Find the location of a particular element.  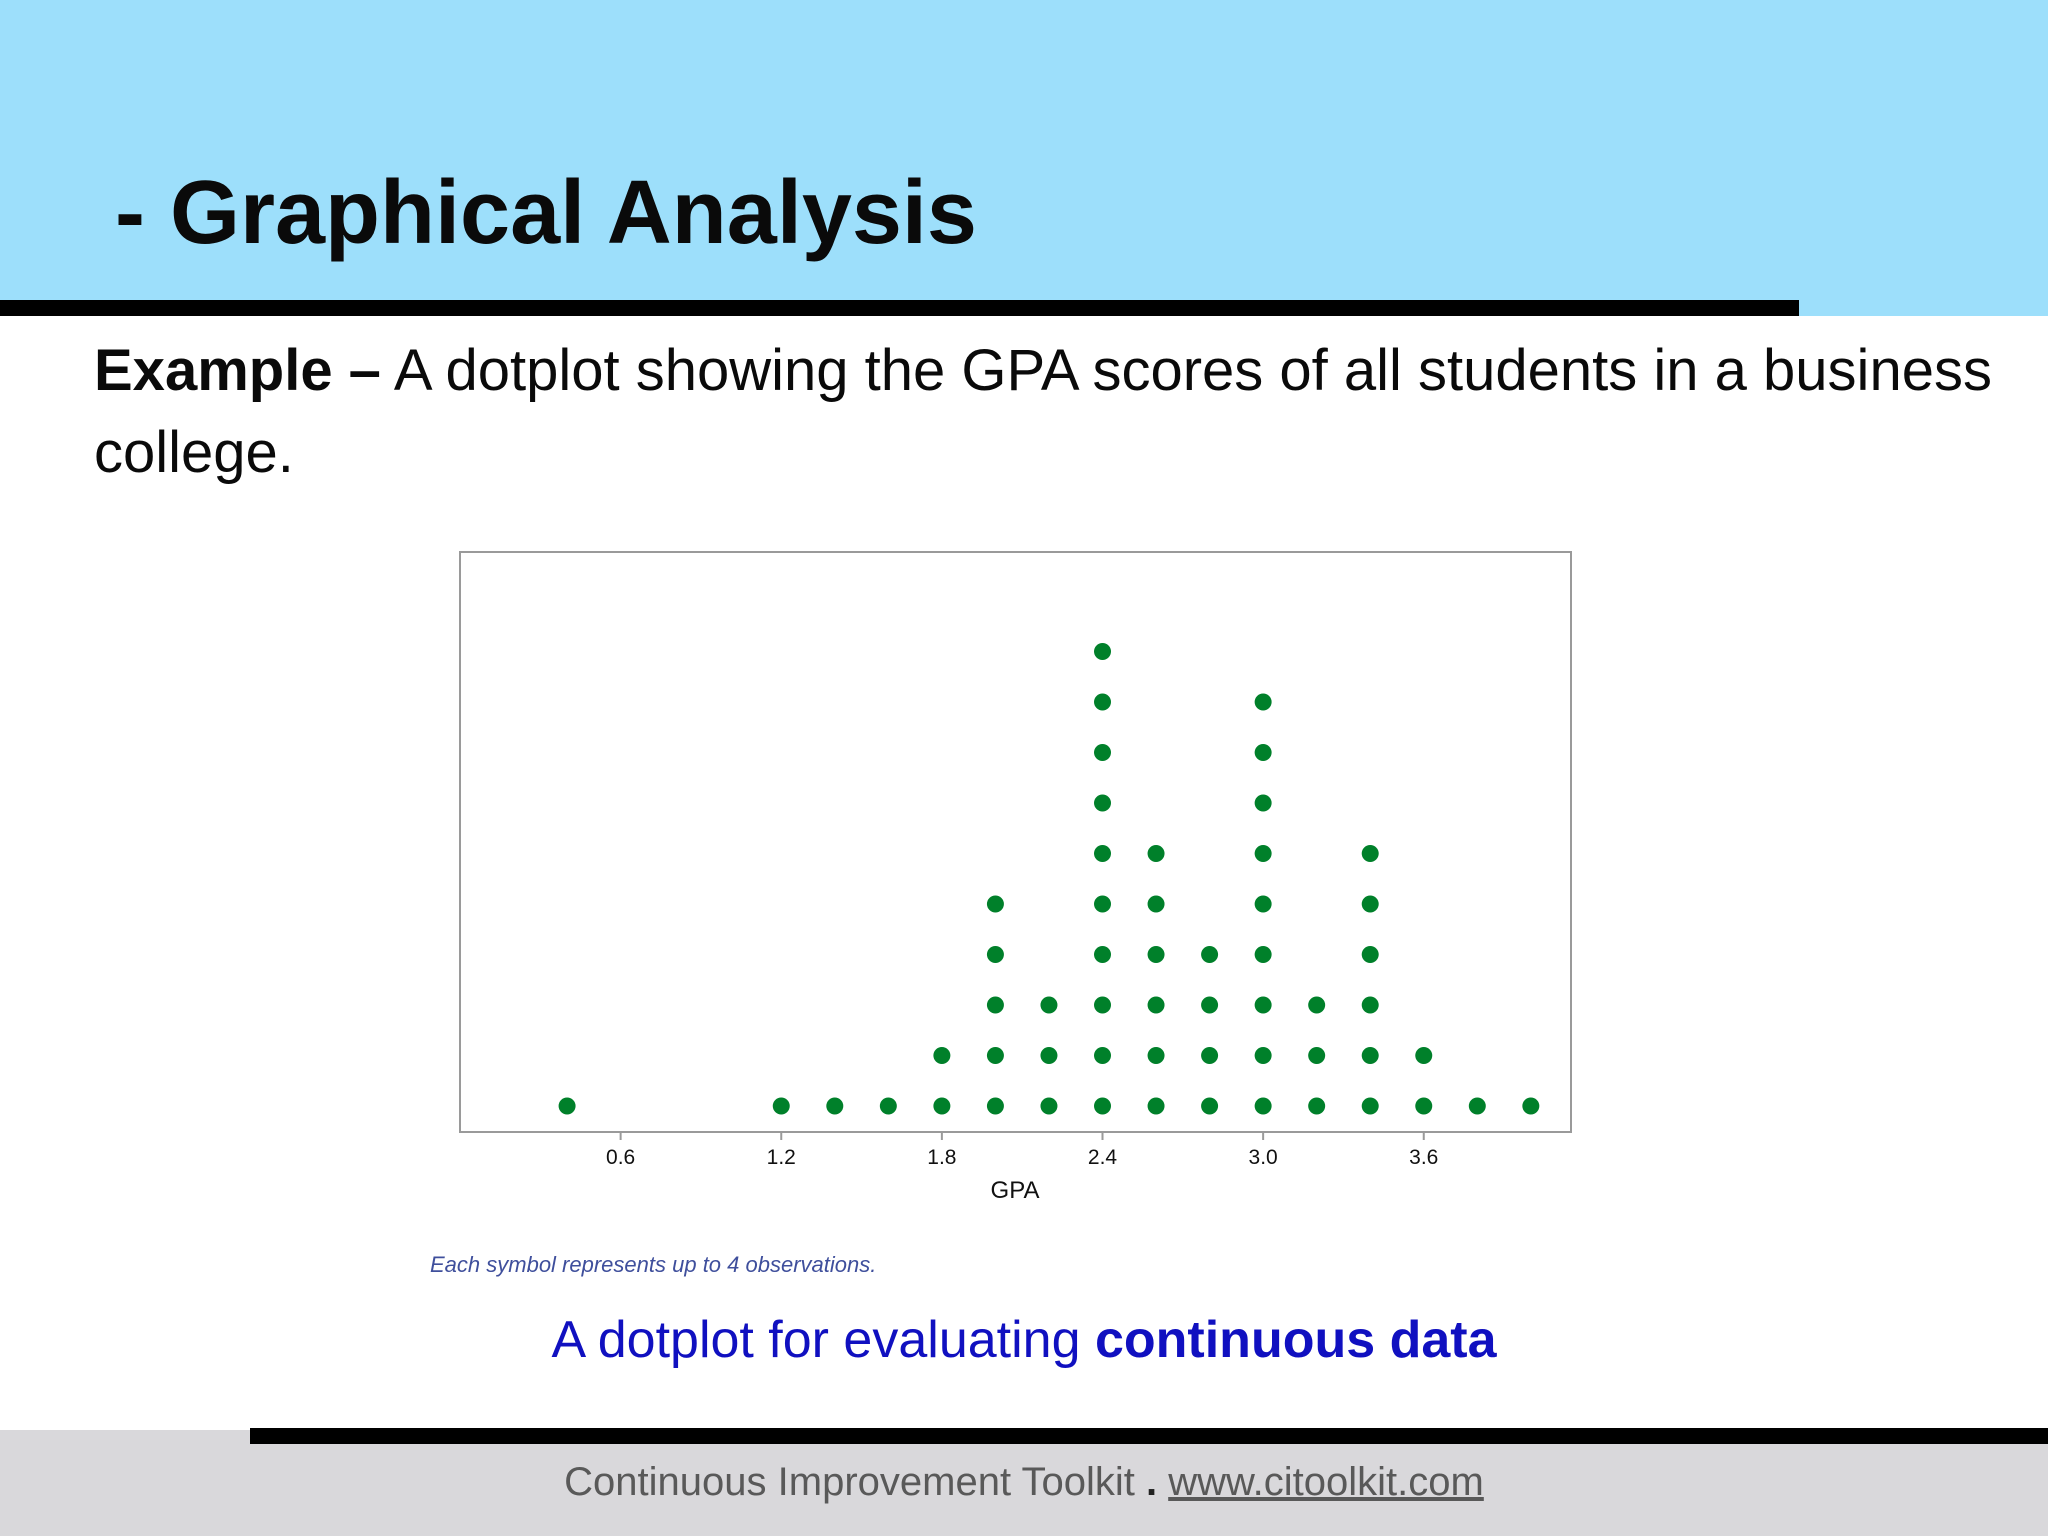

x-tick-label: 3.0 is located at coordinates (1263, 1157).